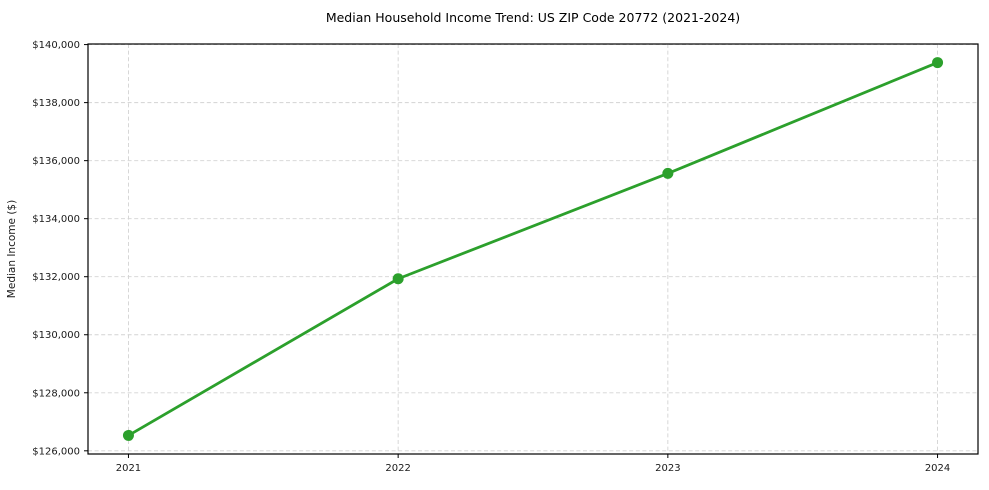 This screenshot has height=490, width=989. I want to click on y-tick-label: $138,000, so click(56, 103).